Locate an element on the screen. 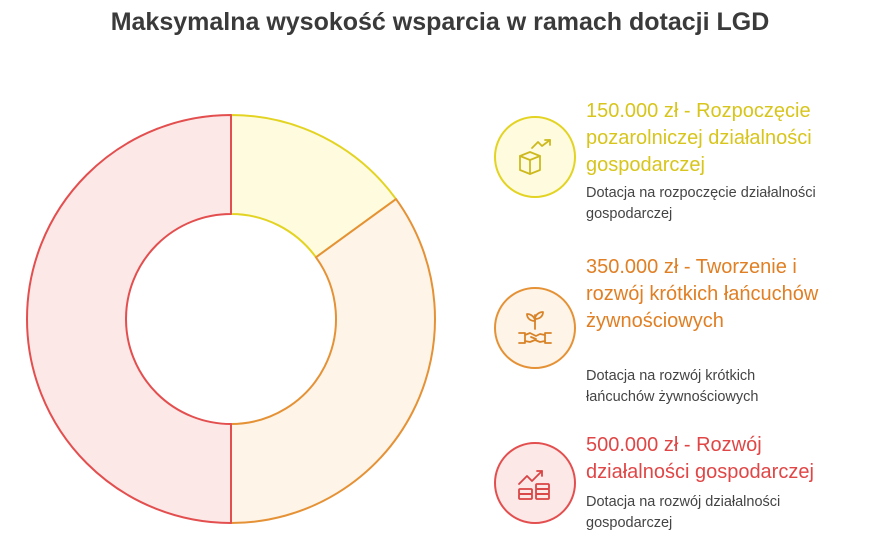 This screenshot has width=880, height=540. donut-slice-startup is located at coordinates (314, 186).